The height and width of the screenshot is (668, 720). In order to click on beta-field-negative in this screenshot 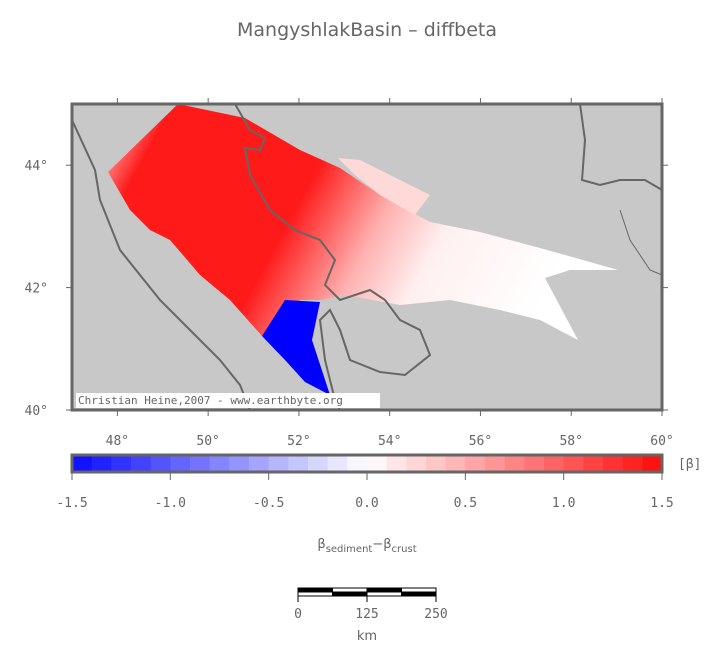, I will do `click(296, 347)`.